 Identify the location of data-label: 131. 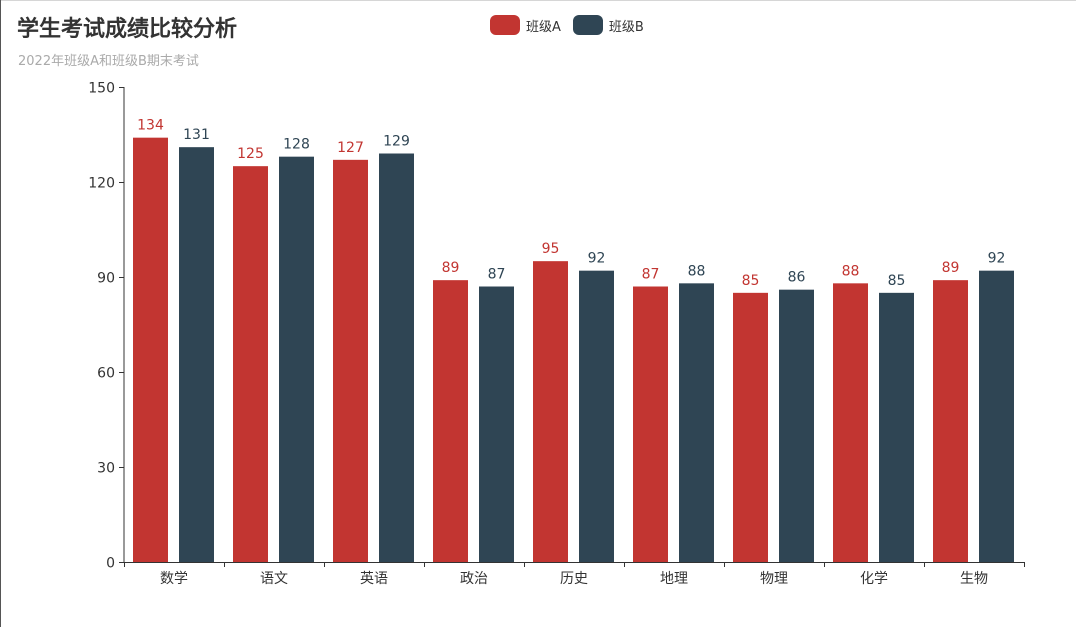
(196, 135).